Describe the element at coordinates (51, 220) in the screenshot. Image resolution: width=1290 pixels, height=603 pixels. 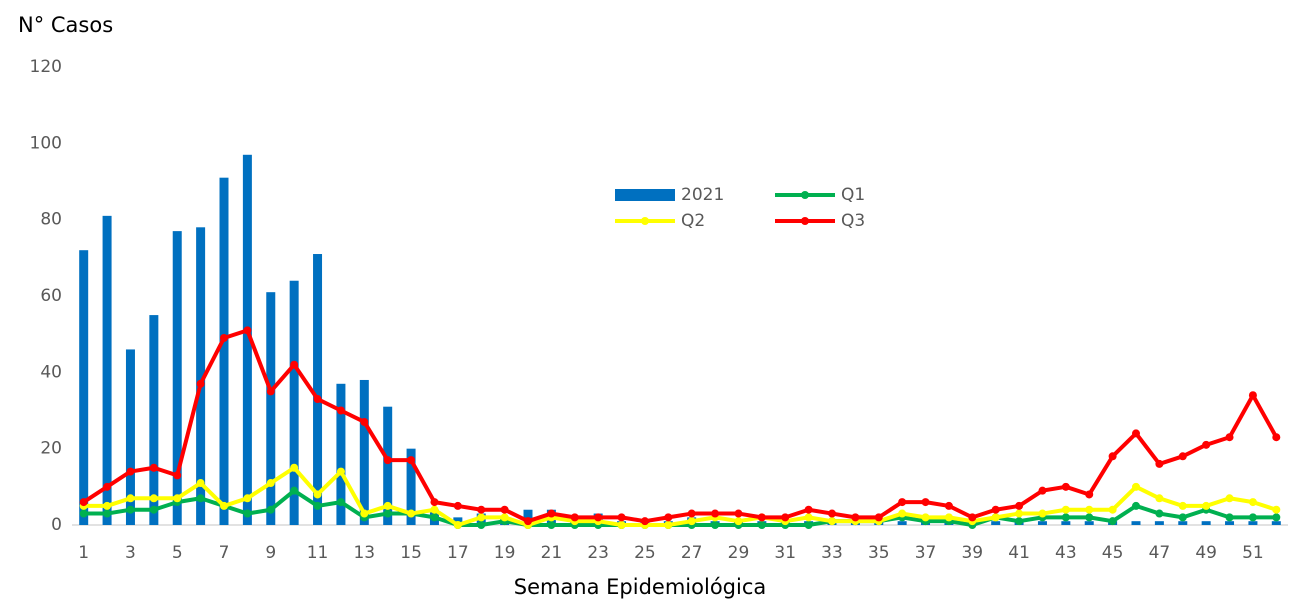
I see `y-tick-label: 80` at that location.